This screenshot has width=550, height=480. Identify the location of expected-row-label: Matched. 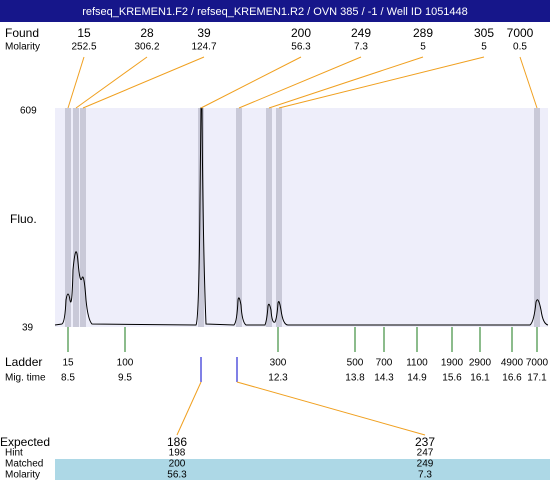
(24, 464).